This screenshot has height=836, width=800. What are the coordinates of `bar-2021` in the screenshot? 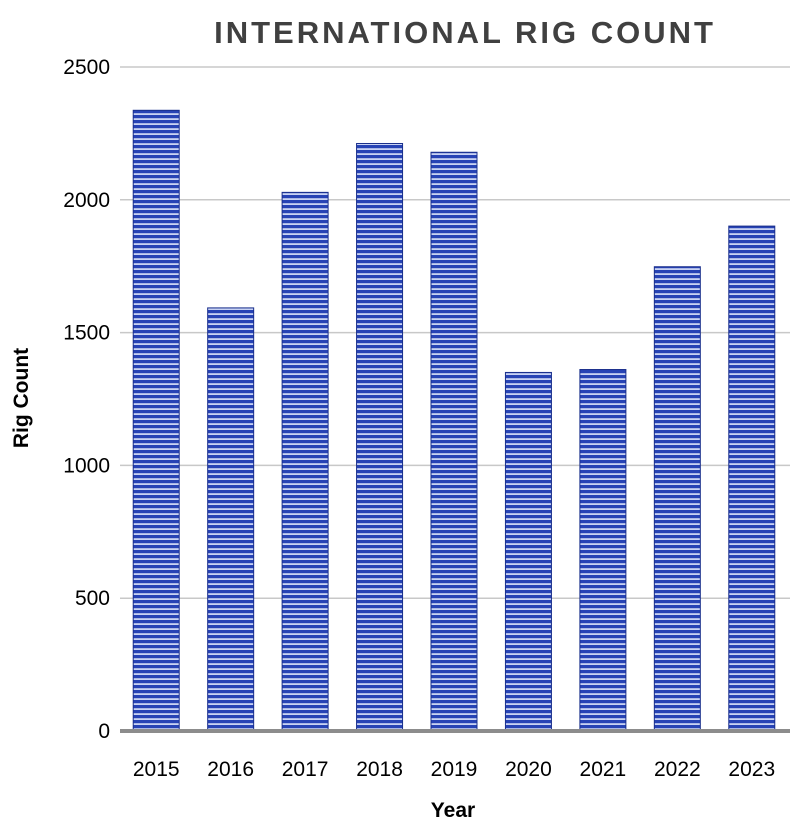 It's located at (603, 550).